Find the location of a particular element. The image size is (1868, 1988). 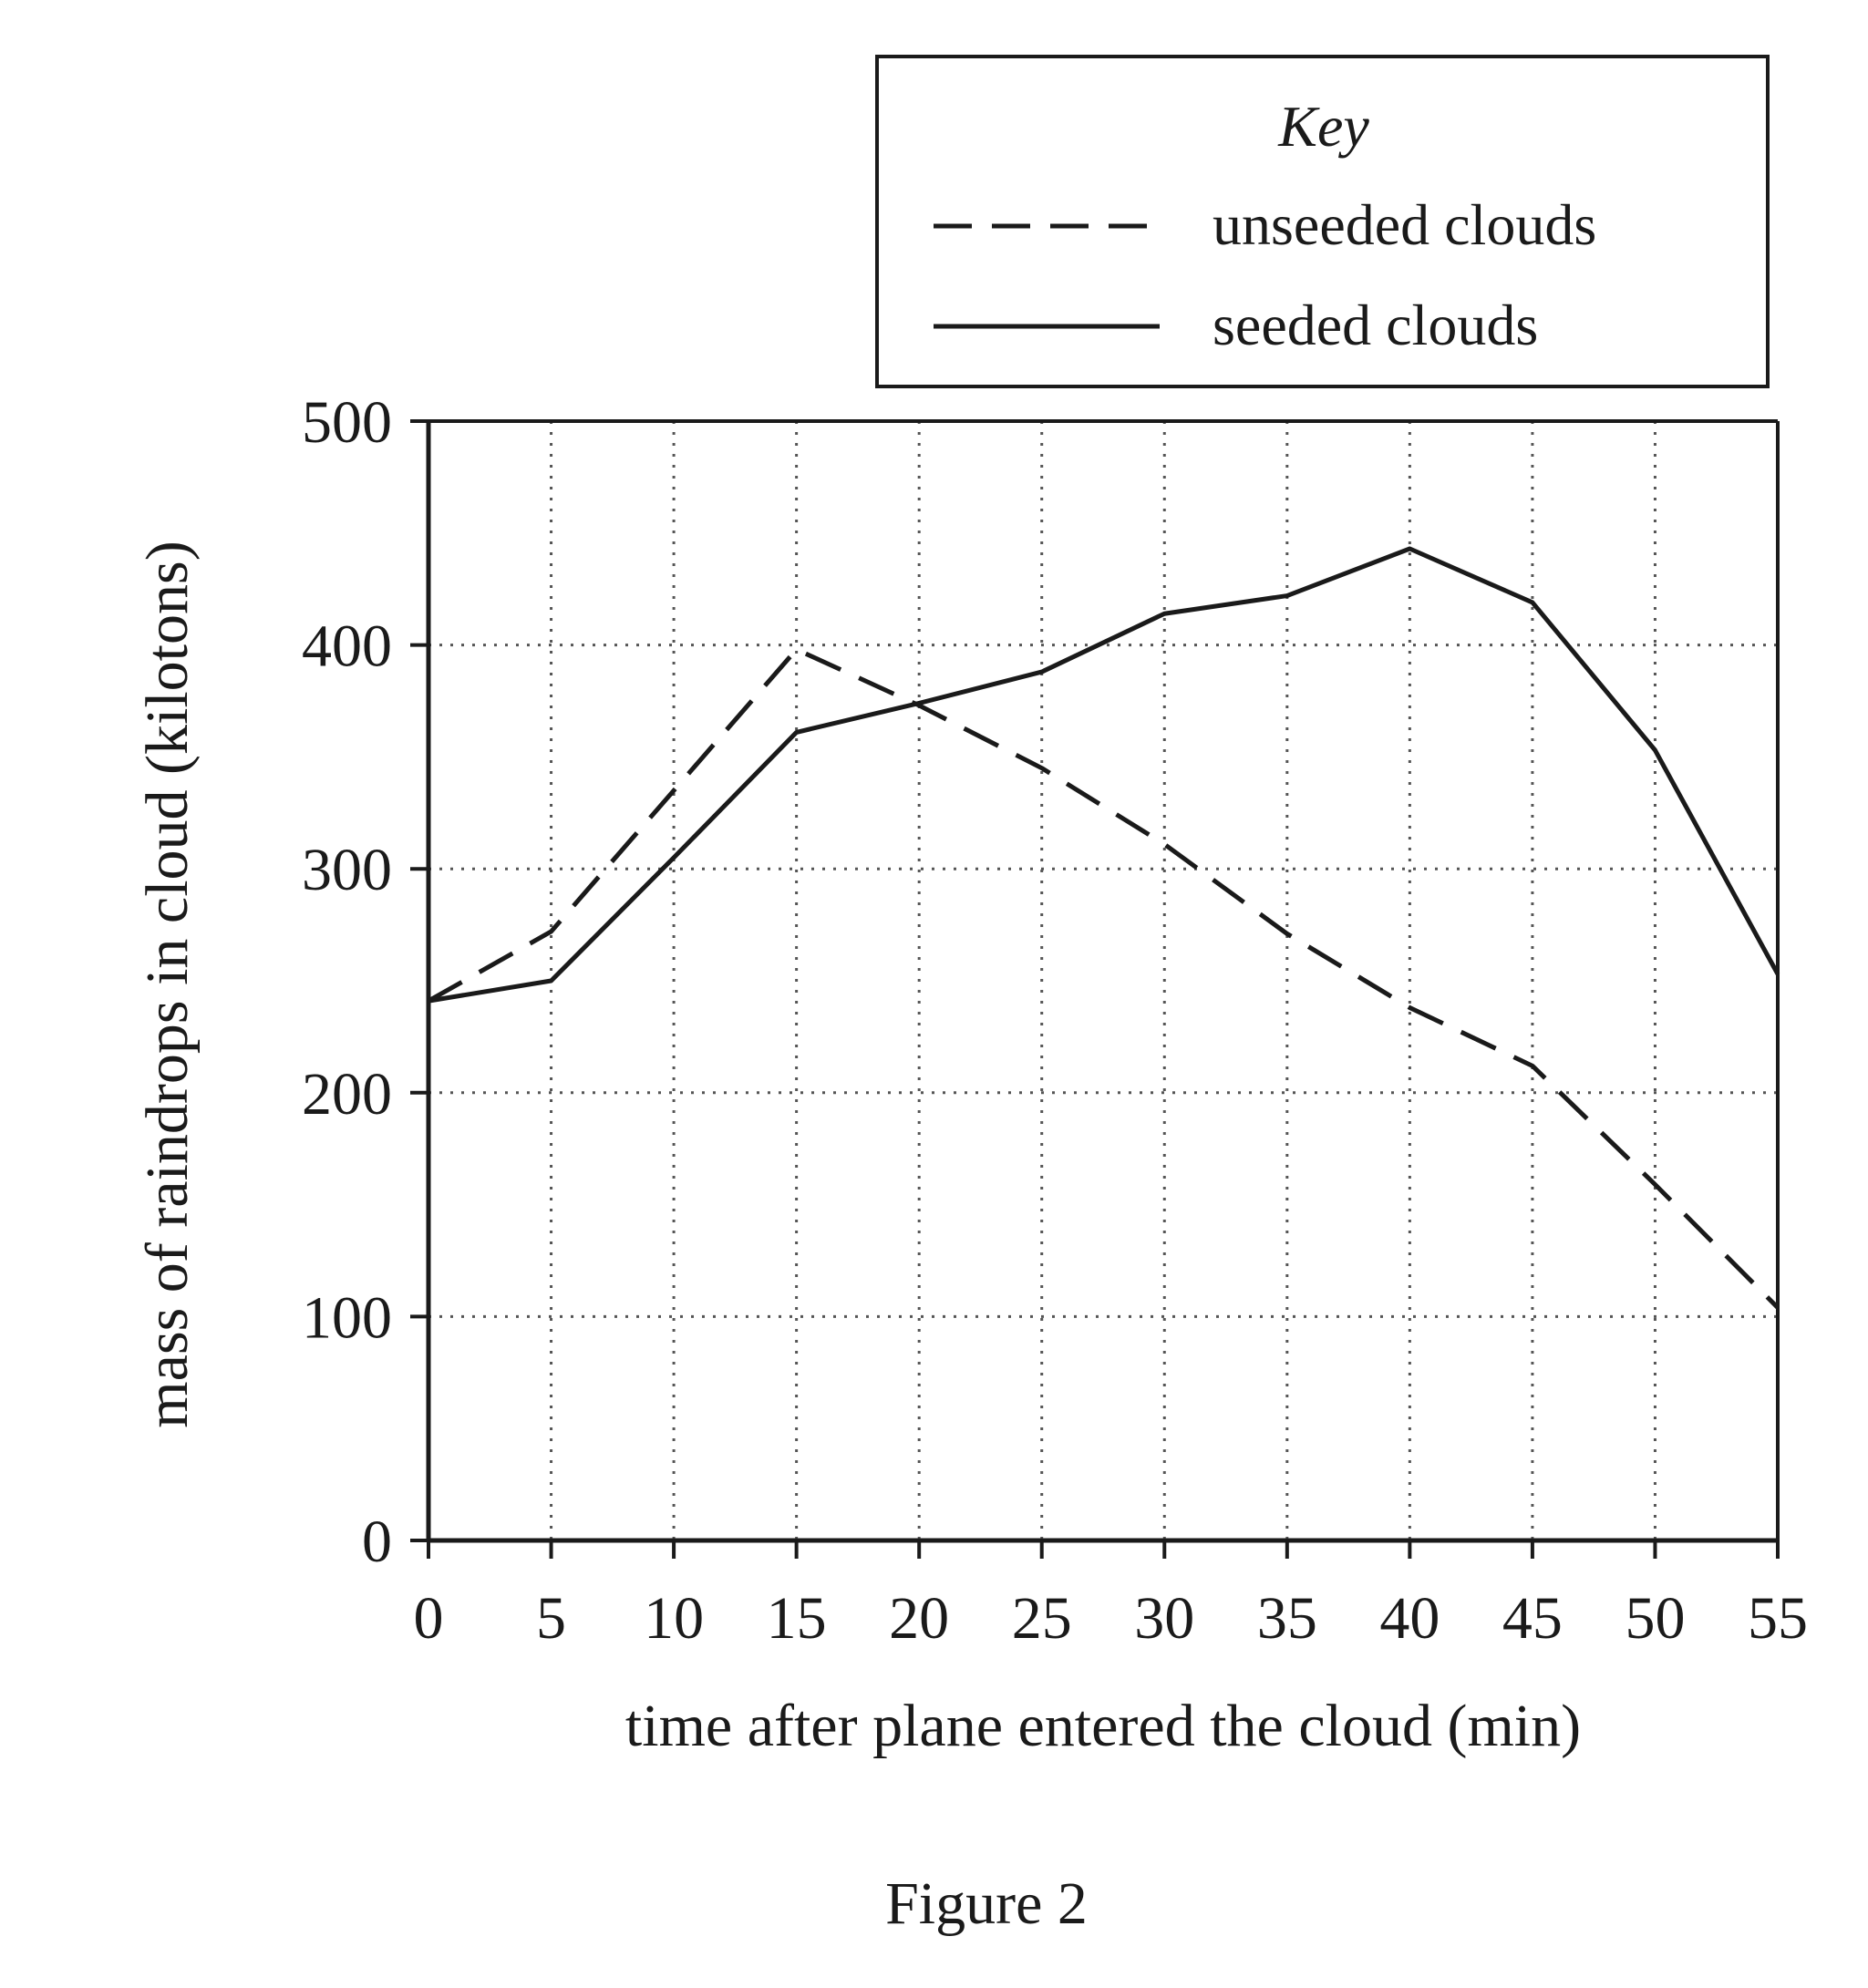

legend: Key unseeded clouds seeded clouds is located at coordinates (1322, 222).